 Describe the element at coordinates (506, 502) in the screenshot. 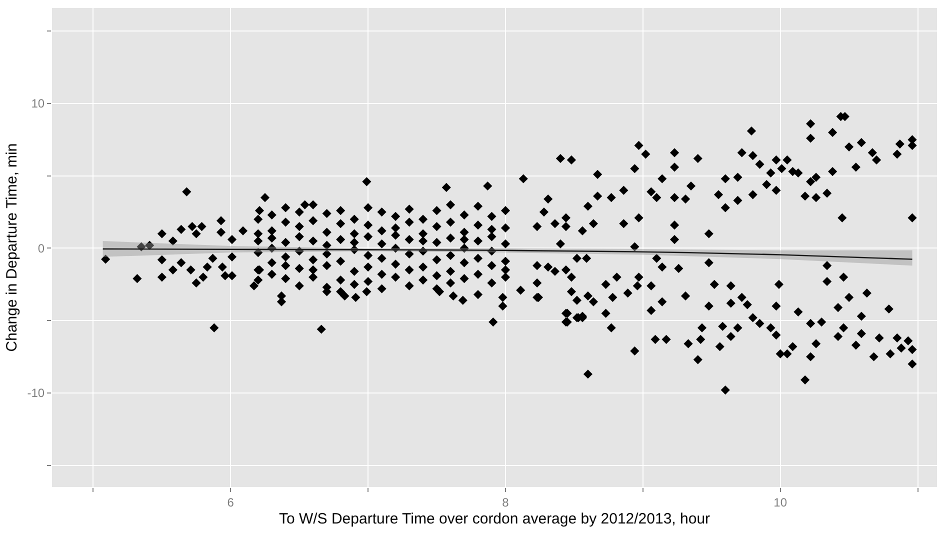

I see `x-tick-label: 8` at that location.